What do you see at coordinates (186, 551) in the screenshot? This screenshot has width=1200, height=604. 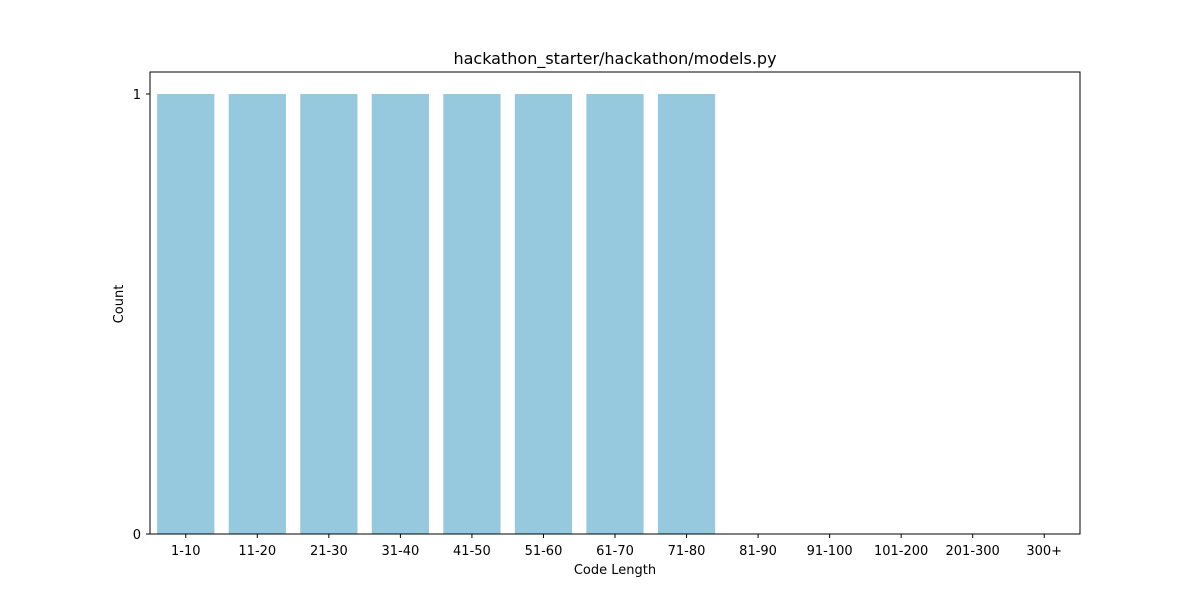 I see `x-tick-label: 1-10` at bounding box center [186, 551].